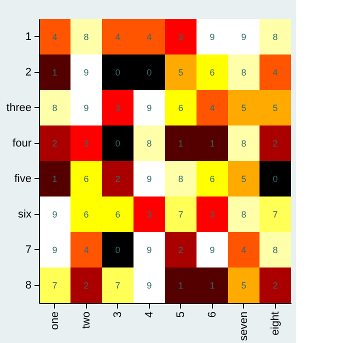 The width and height of the screenshot is (343, 343). I want to click on x-tick-label: one, so click(54, 321).